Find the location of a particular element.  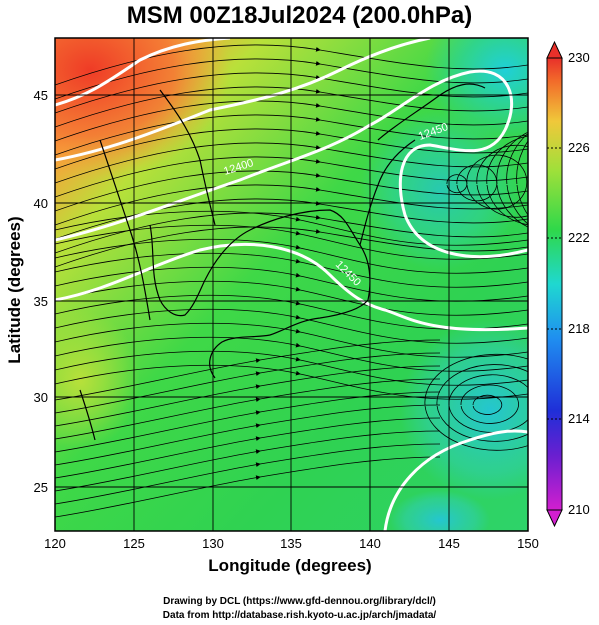

y-axis-label: Latitude (degrees) is located at coordinates (14, 290).